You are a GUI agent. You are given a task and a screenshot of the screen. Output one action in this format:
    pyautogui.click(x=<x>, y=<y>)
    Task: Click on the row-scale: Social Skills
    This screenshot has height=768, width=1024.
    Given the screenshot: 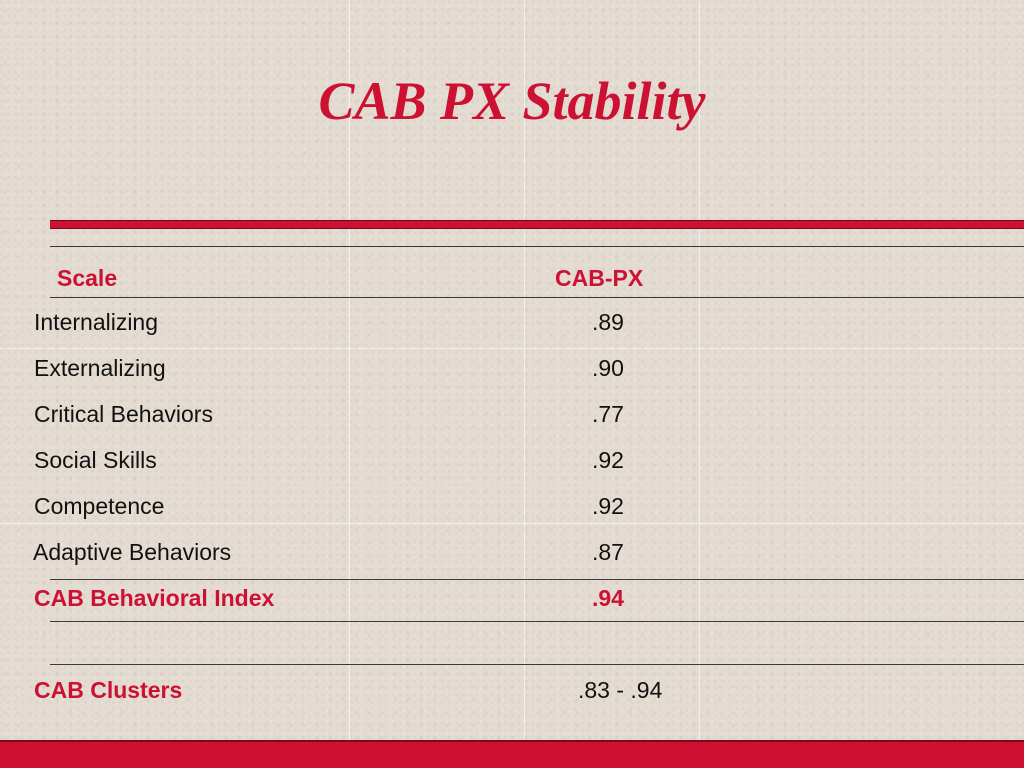 What is the action you would take?
    pyautogui.click(x=95, y=460)
    